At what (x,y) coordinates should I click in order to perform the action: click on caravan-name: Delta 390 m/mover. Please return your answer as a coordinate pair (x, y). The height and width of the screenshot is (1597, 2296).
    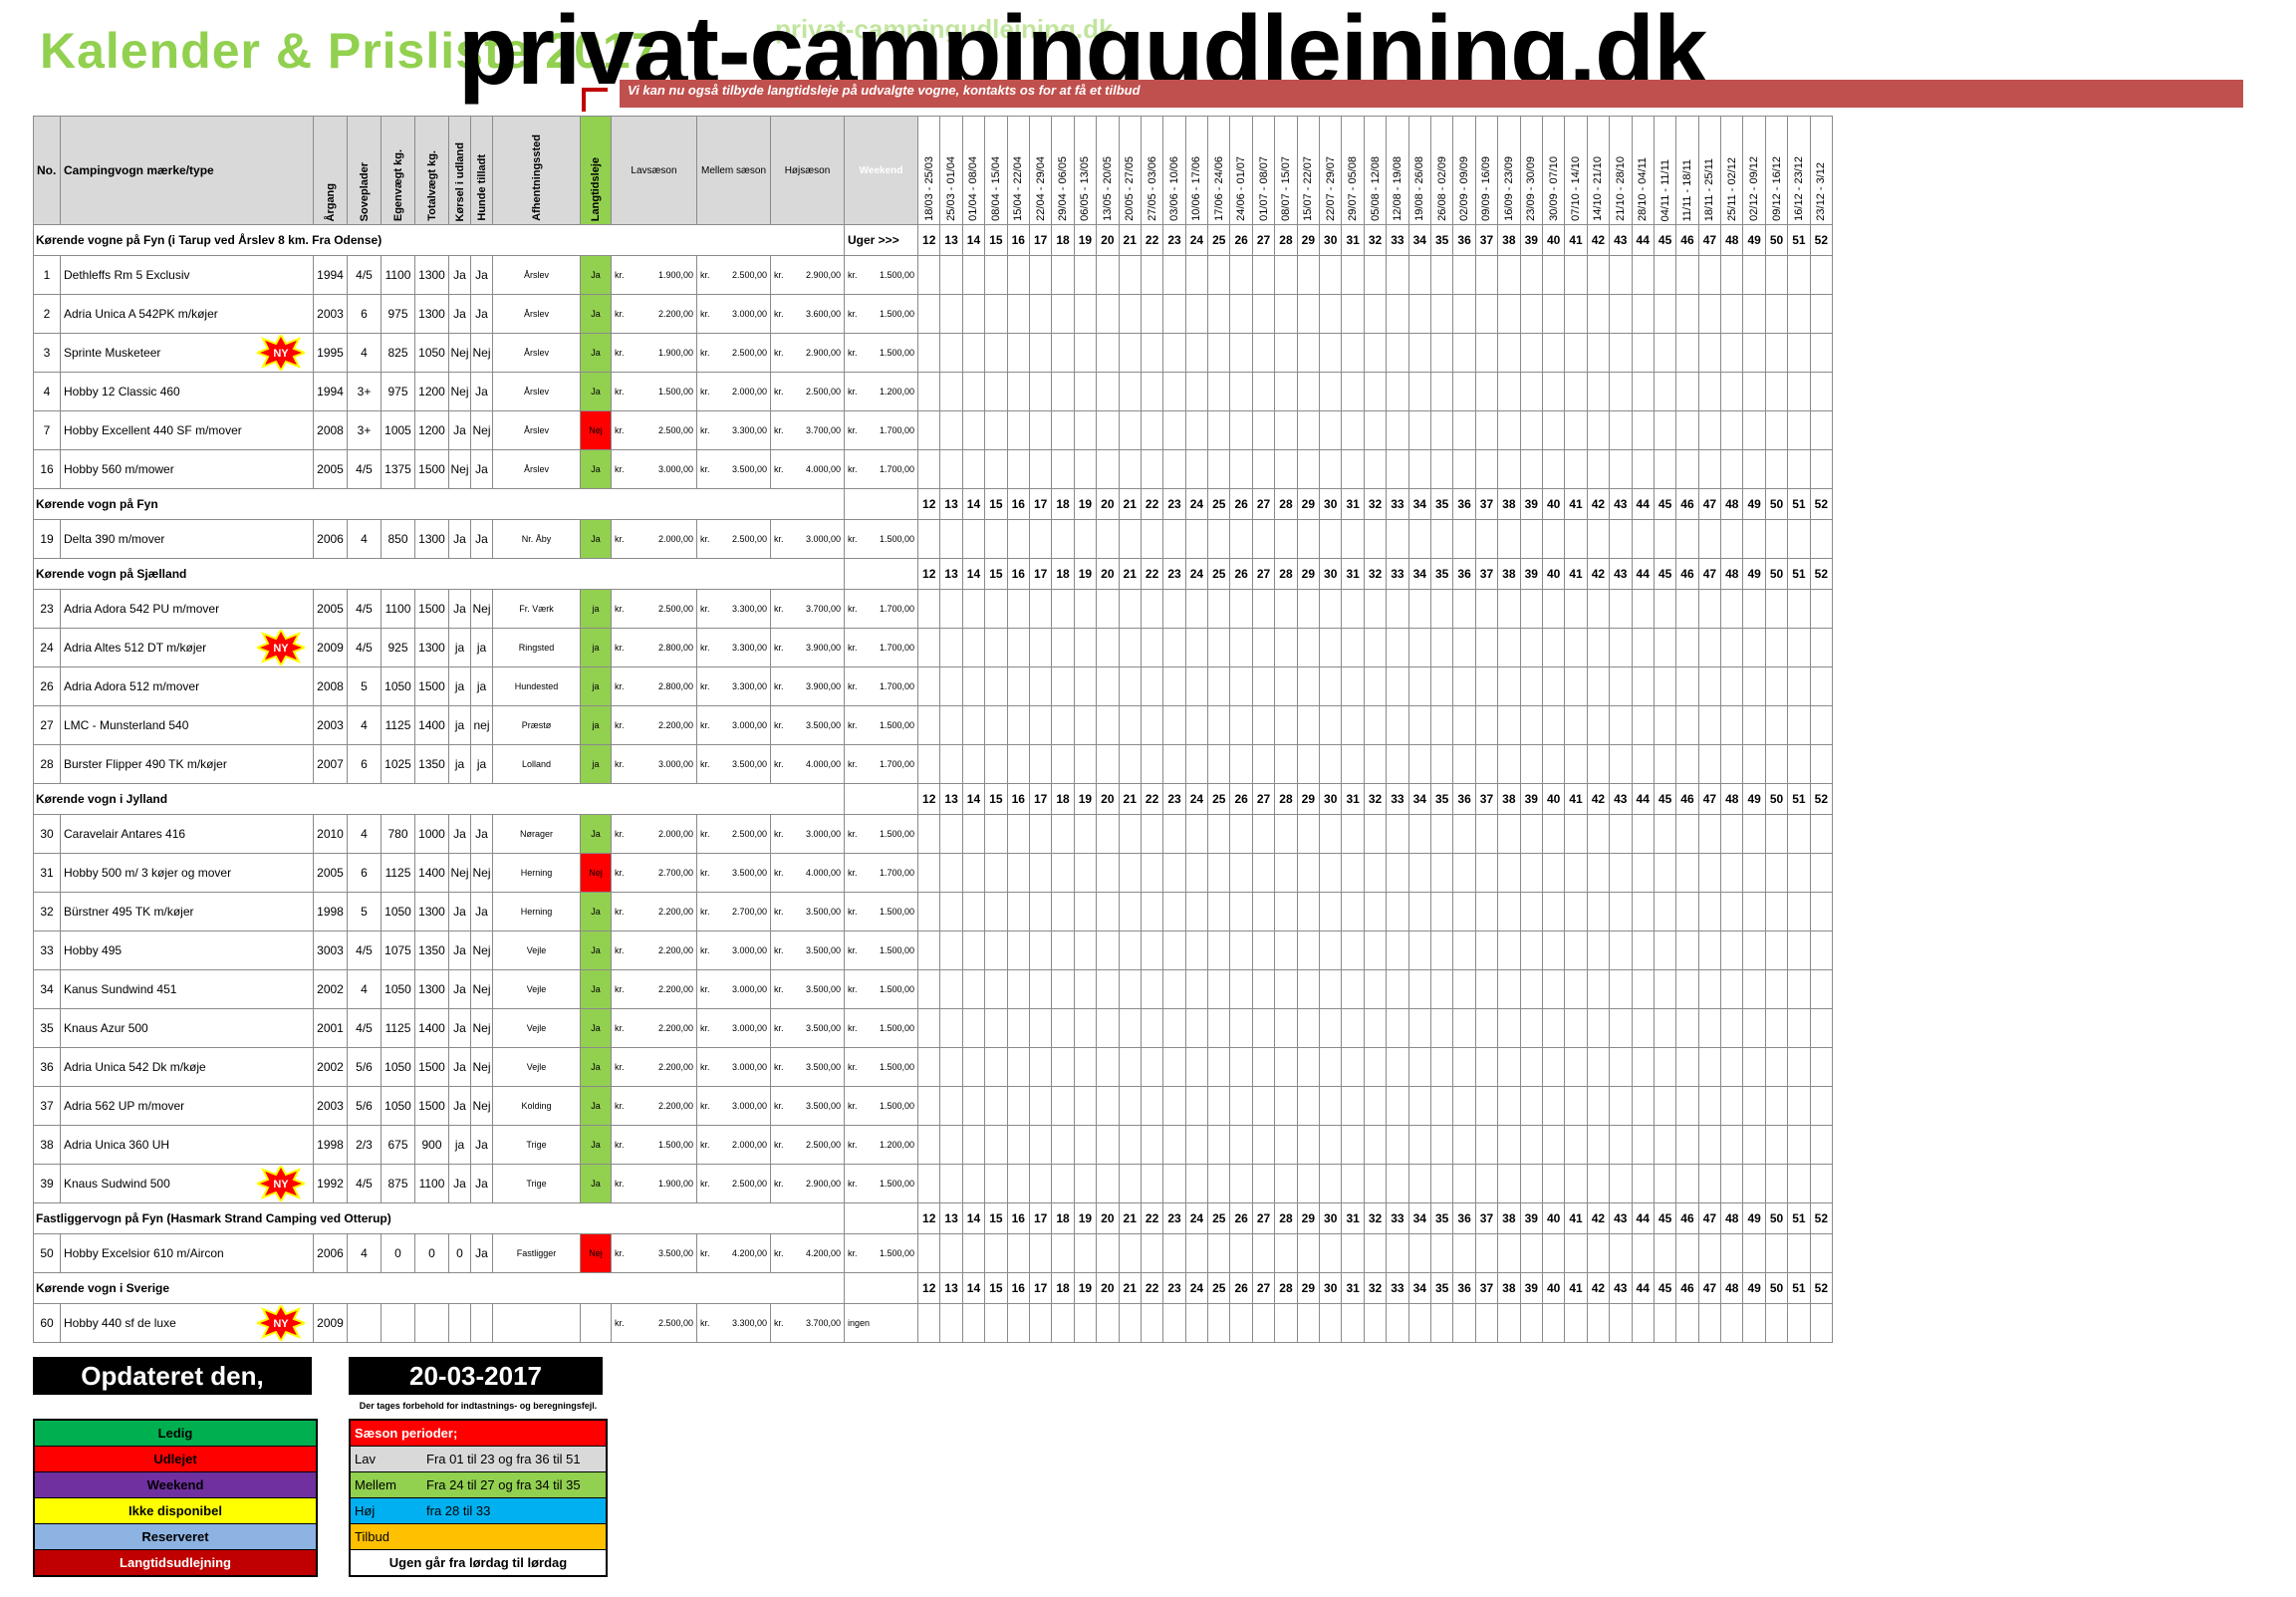
    Looking at the image, I should click on (187, 539).